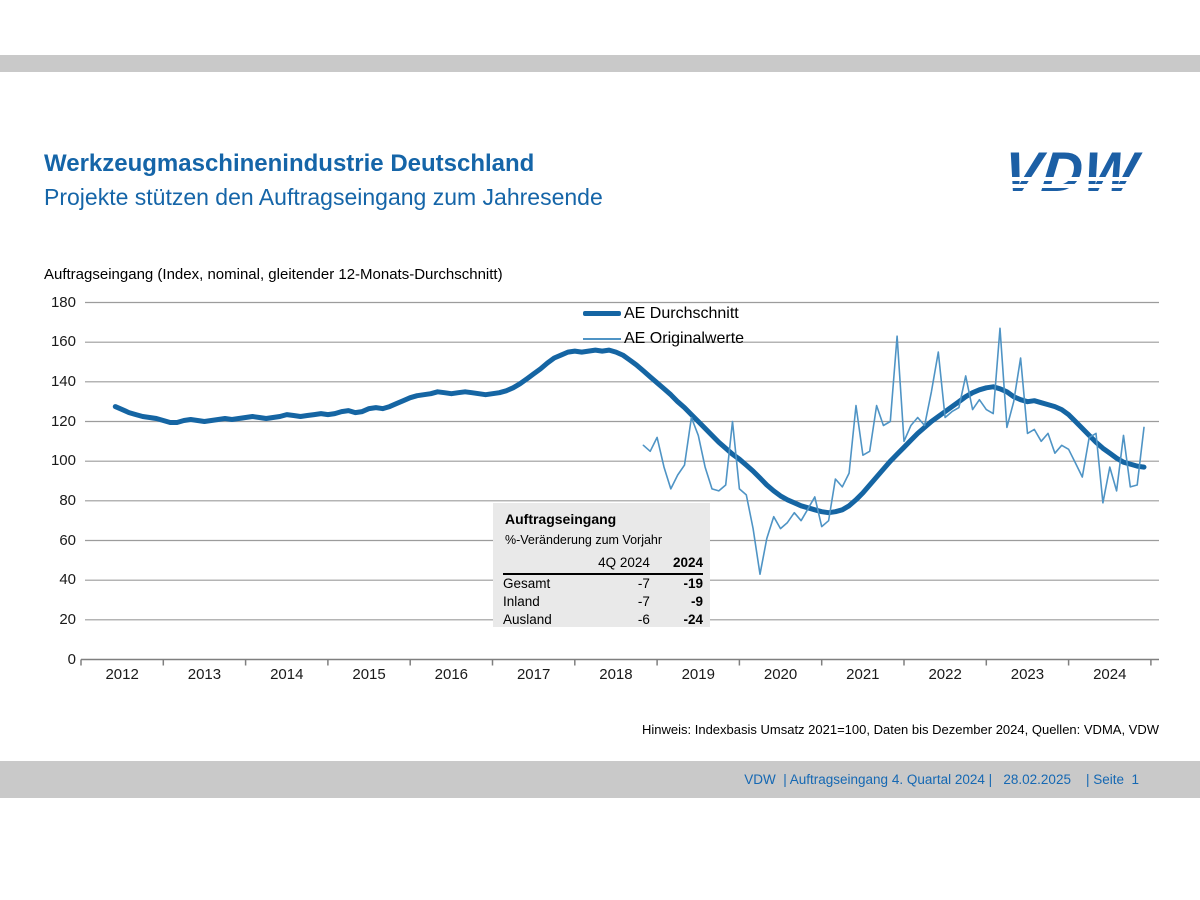 This screenshot has height=900, width=1200. What do you see at coordinates (451, 674) in the screenshot?
I see `x-tick-label: 2016` at bounding box center [451, 674].